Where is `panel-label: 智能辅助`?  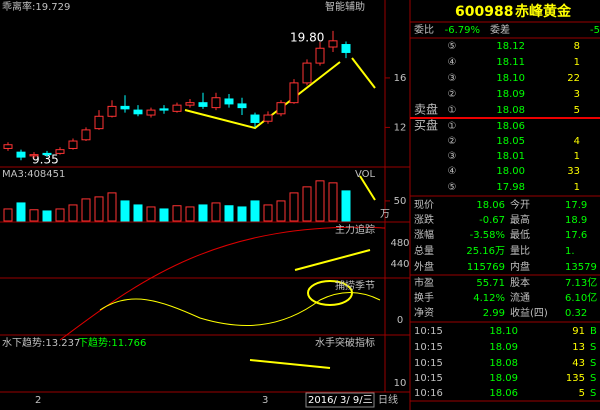 panel-label: 智能辅助 is located at coordinates (345, 6).